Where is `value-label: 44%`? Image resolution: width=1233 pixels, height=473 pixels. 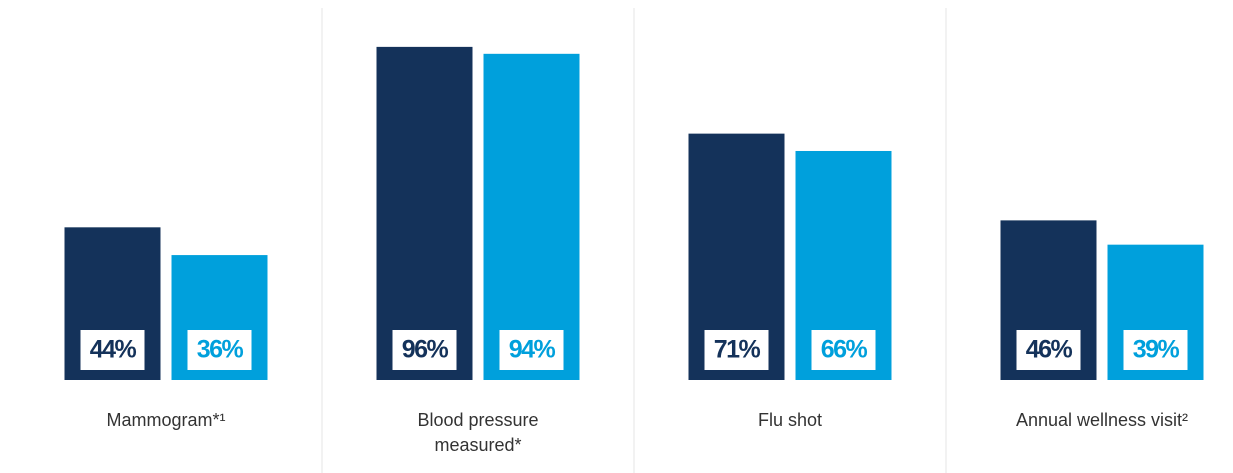 value-label: 44% is located at coordinates (113, 350).